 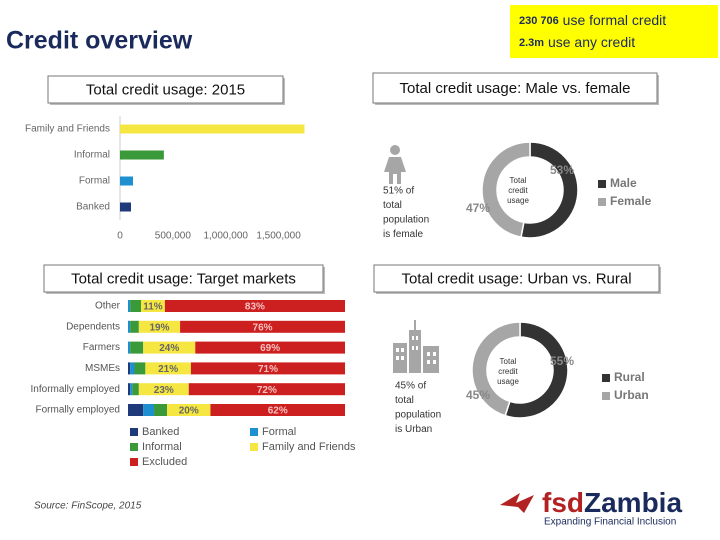 I want to click on y-tick-label: Family and Friends, so click(x=67, y=129).